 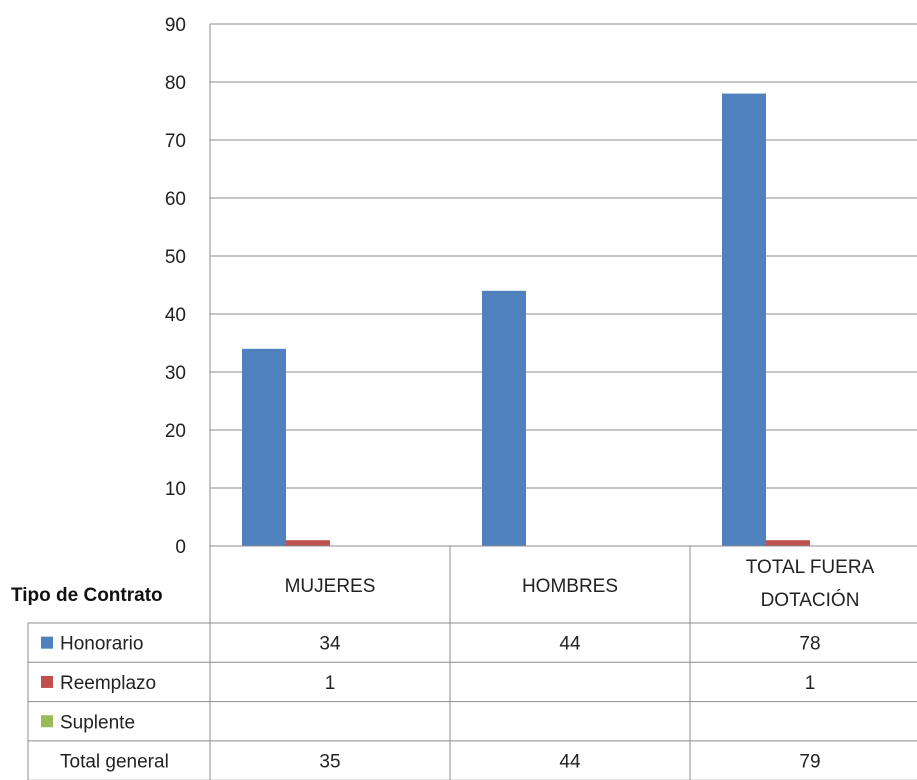 What do you see at coordinates (810, 567) in the screenshot?
I see `category-label: TOTAL FUERA` at bounding box center [810, 567].